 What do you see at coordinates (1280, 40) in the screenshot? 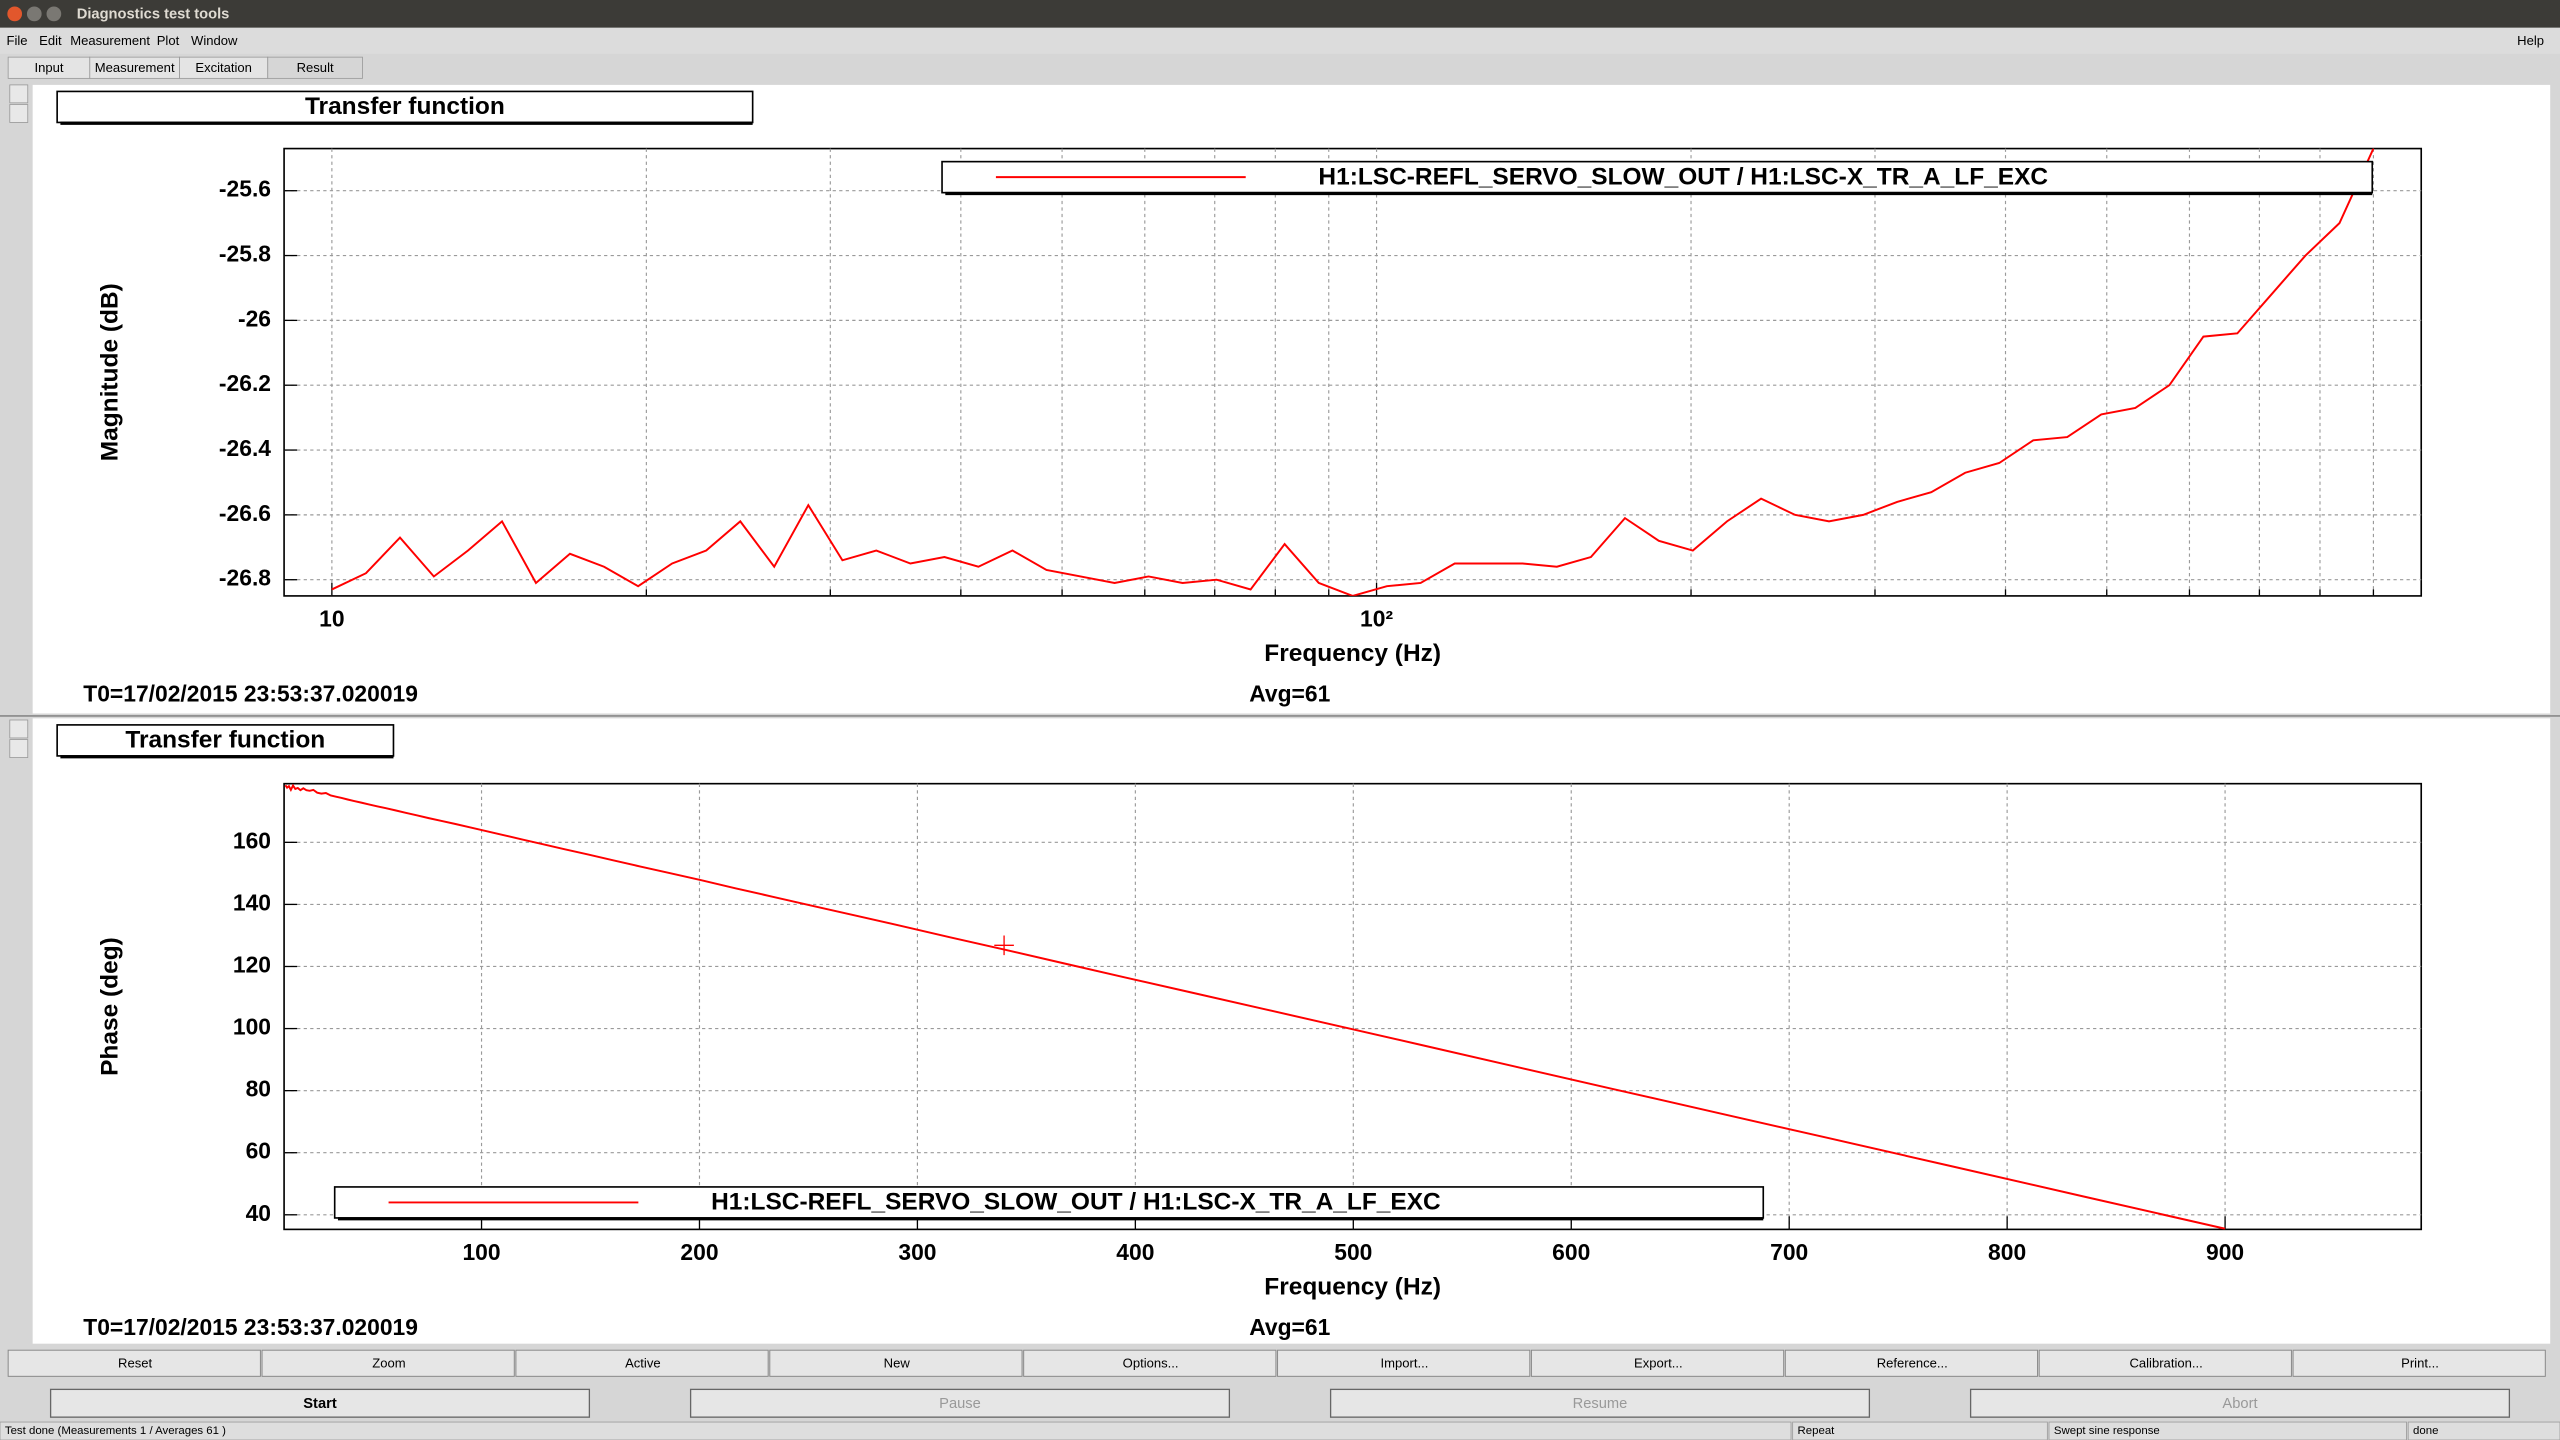
I see `menu-bar` at bounding box center [1280, 40].